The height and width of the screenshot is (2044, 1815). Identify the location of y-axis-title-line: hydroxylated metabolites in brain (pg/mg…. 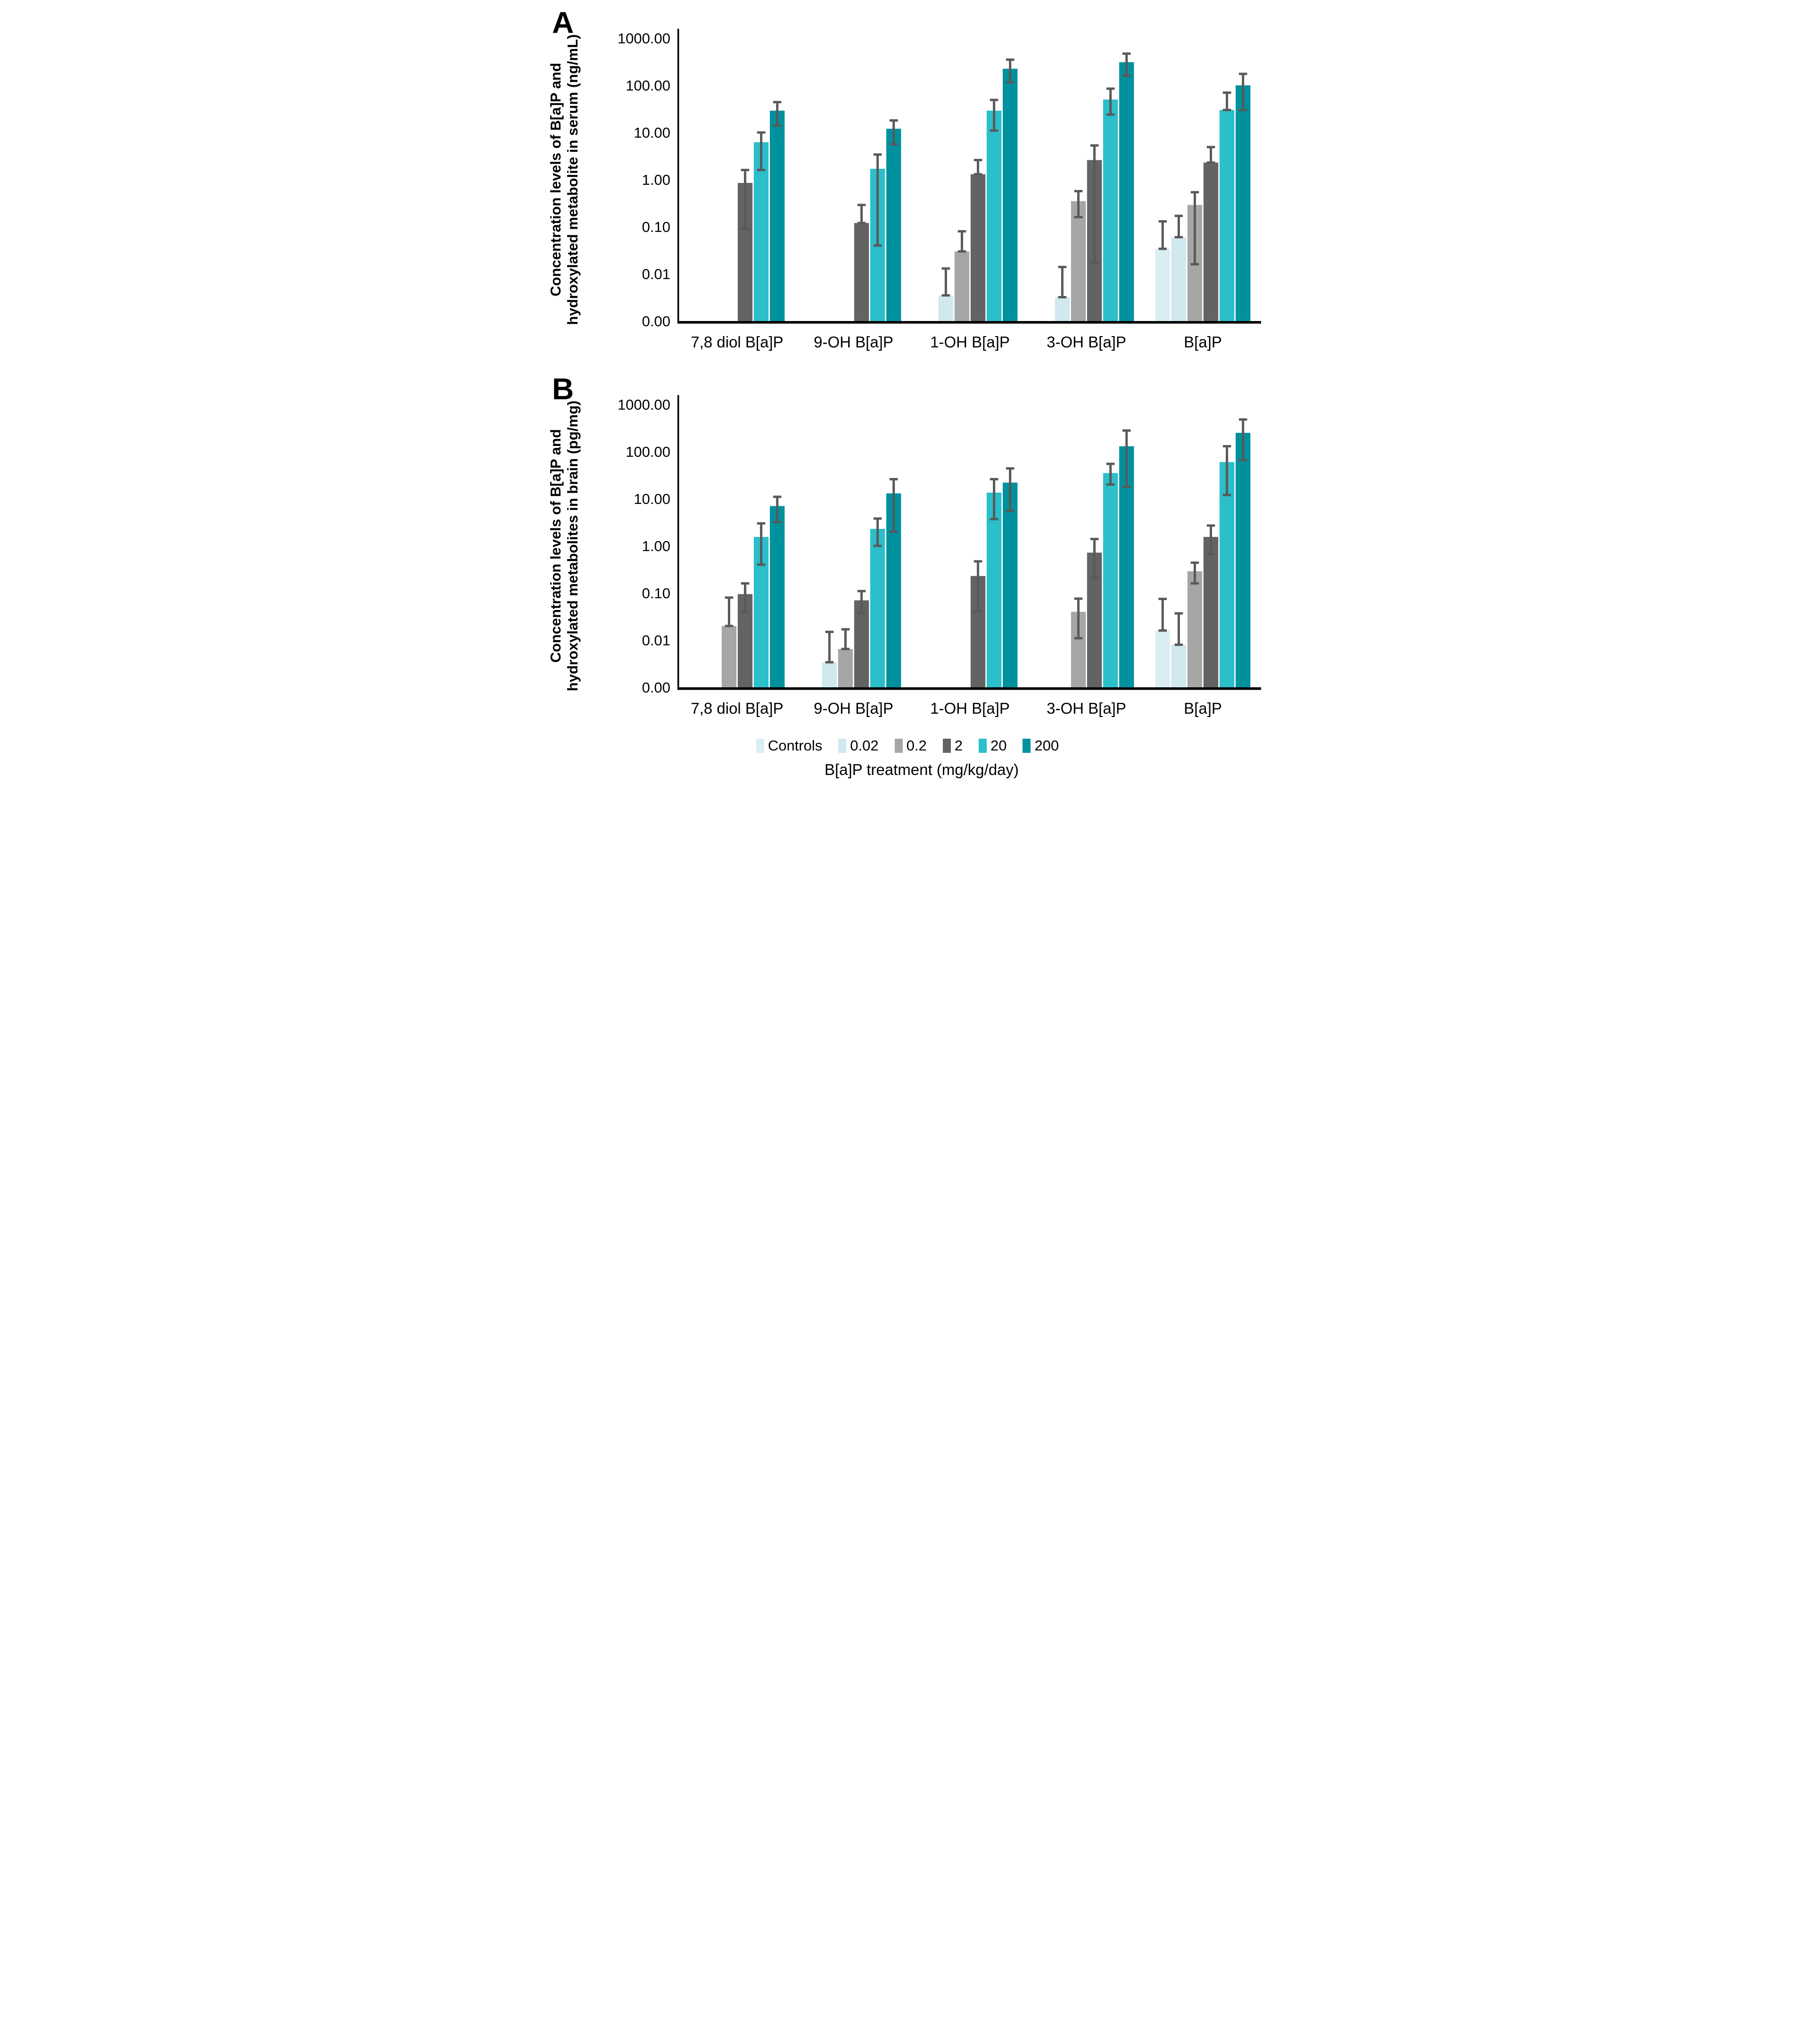
(572, 546).